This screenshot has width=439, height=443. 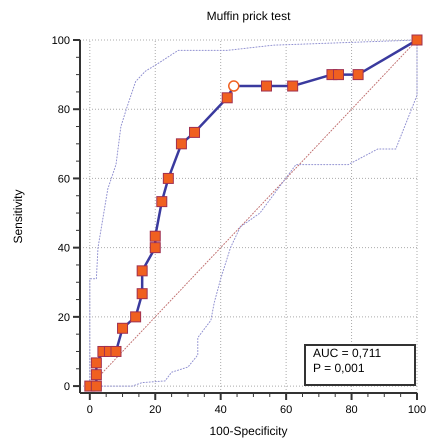 I want to click on annotation: P = 0,001, so click(x=339, y=368).